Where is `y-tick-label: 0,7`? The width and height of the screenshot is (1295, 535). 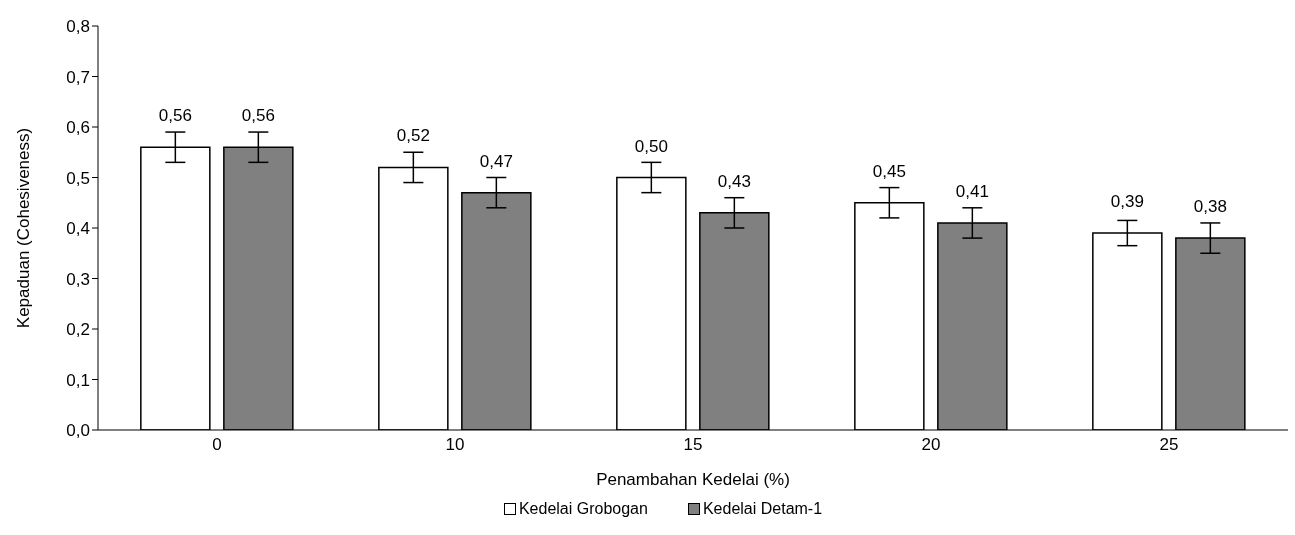 y-tick-label: 0,7 is located at coordinates (78, 77).